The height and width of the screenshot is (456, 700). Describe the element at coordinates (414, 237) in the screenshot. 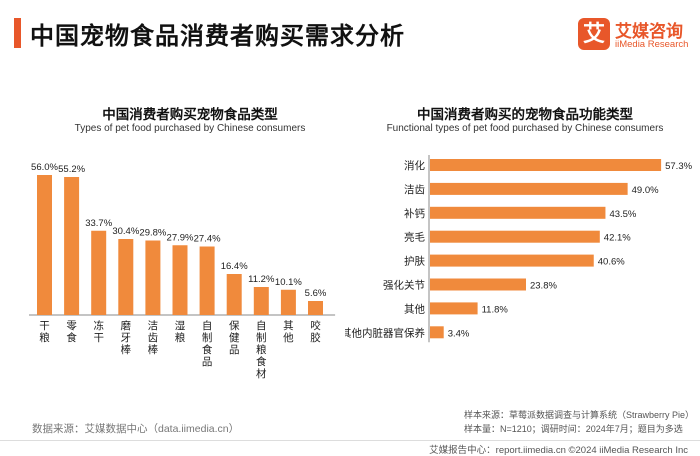

I see `category-label: 亮毛` at that location.